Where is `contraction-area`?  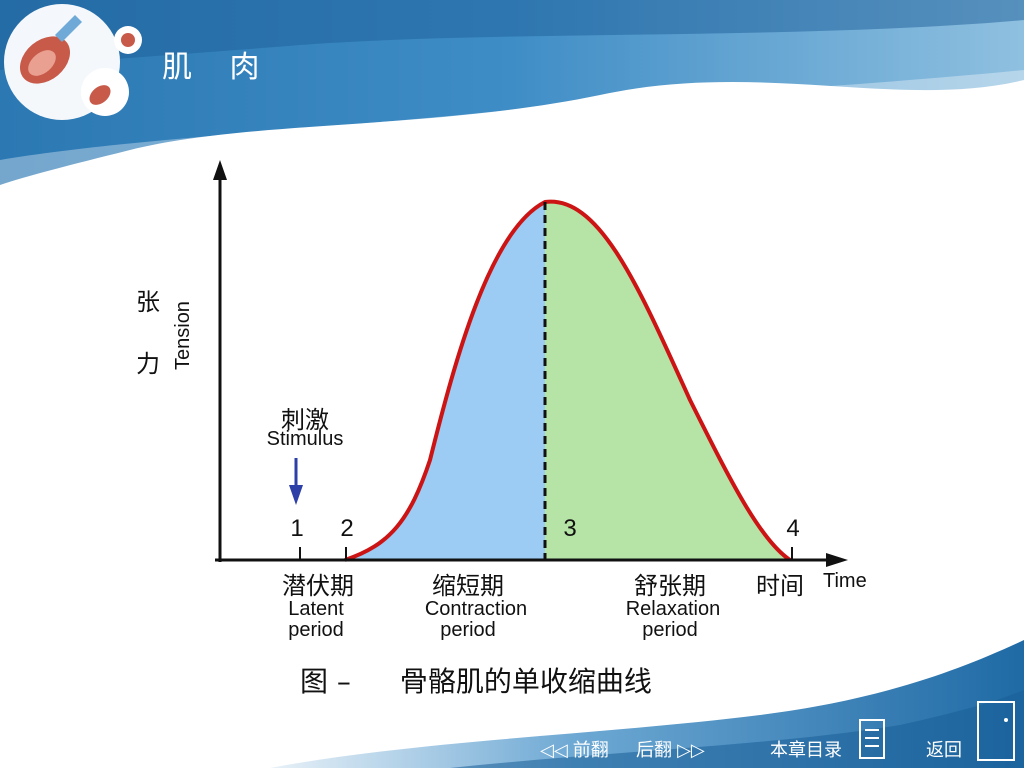 contraction-area is located at coordinates (445, 381).